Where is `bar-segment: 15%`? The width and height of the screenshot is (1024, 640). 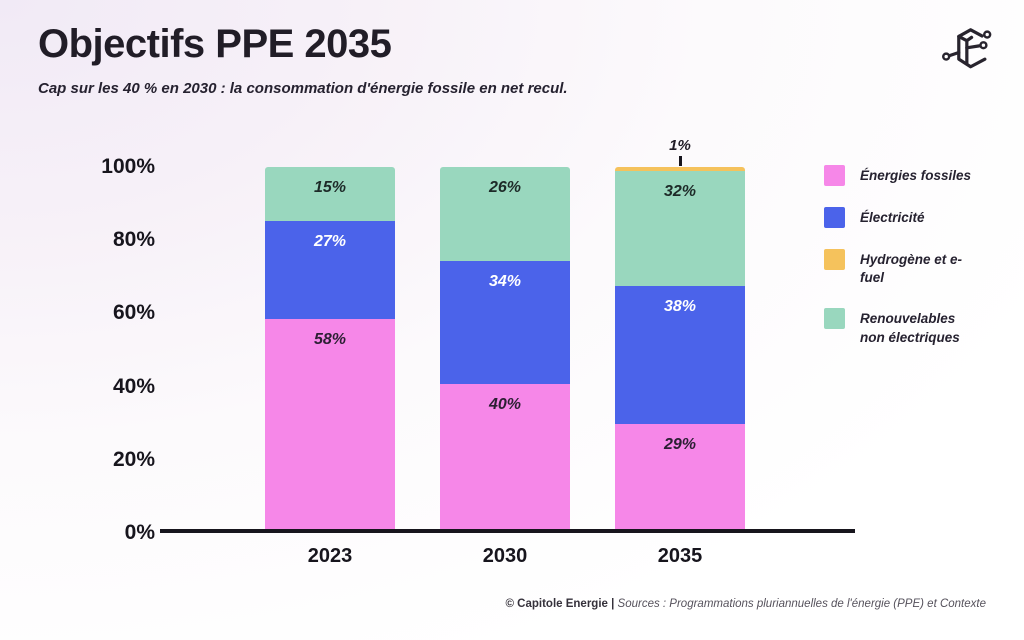
bar-segment: 15% is located at coordinates (330, 194).